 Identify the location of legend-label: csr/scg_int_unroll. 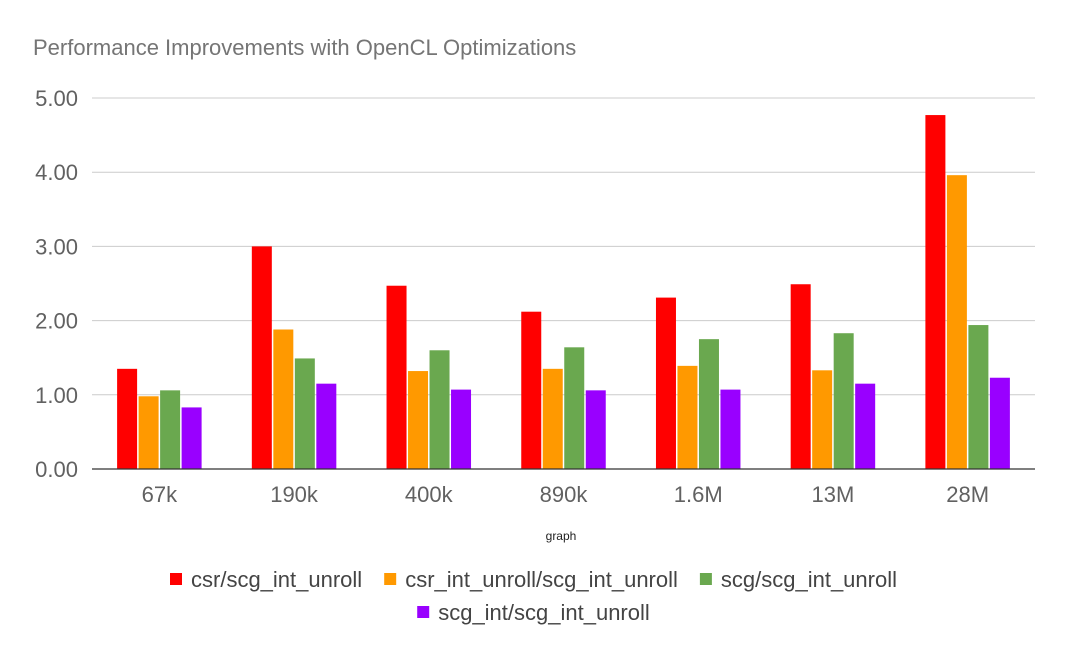
(276, 579).